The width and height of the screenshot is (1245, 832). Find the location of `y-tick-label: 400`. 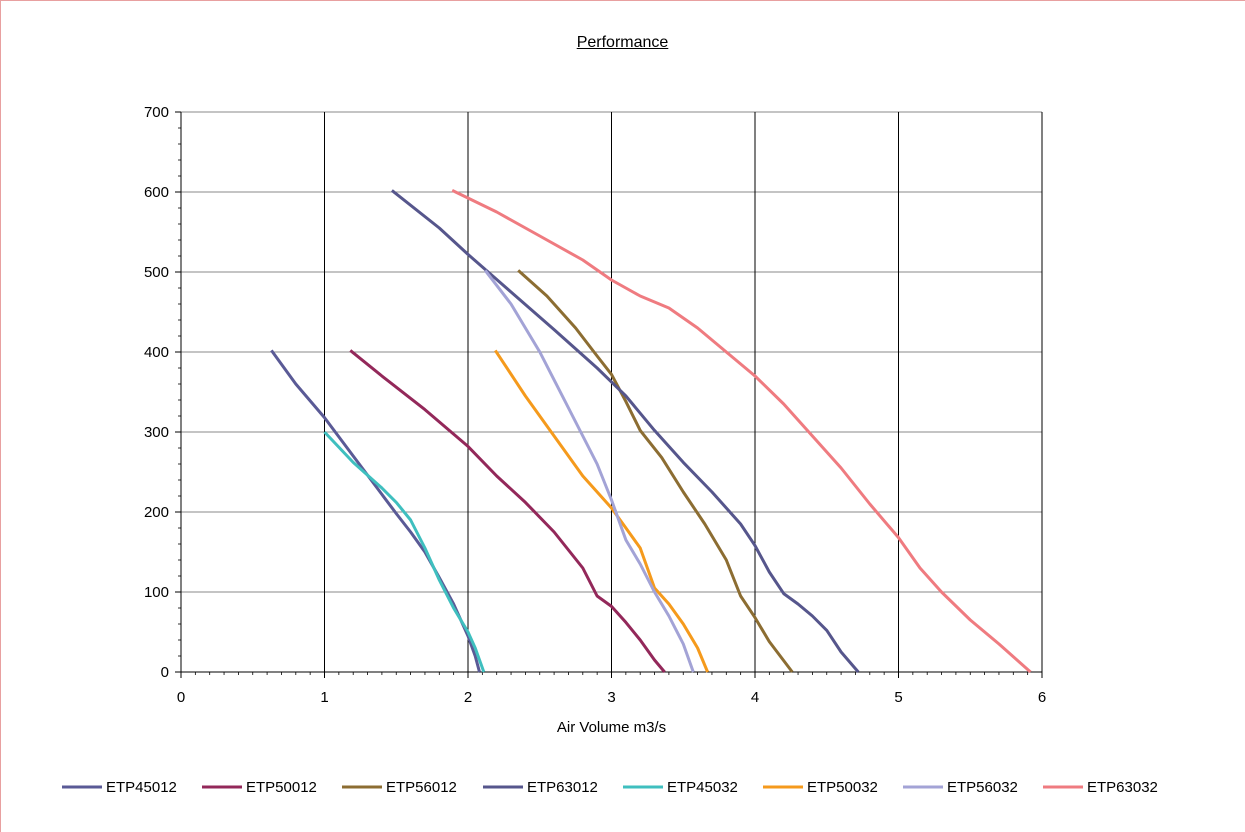

y-tick-label: 400 is located at coordinates (156, 352).